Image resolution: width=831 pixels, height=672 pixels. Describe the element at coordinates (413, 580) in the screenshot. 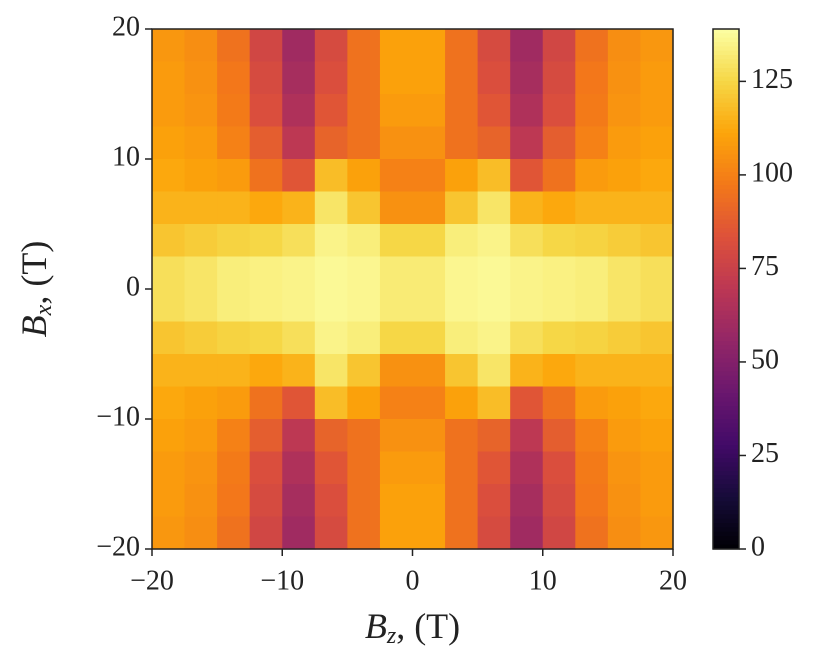

I see `x-tick-label: 0` at that location.